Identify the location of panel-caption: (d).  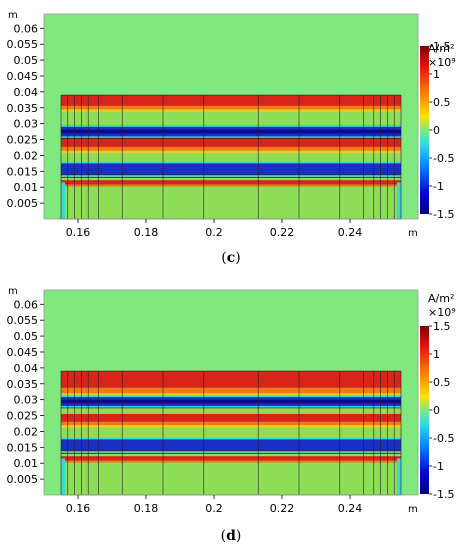
(231, 536).